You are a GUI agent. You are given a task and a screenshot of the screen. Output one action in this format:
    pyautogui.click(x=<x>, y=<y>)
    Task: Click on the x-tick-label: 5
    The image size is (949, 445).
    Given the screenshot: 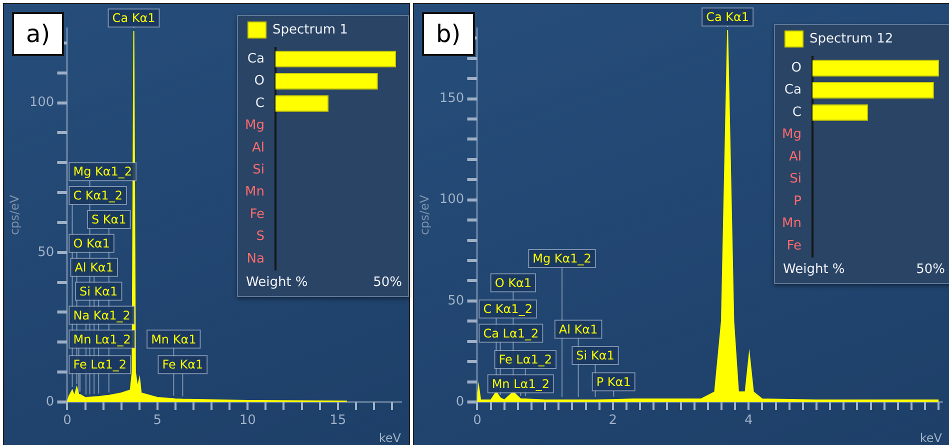 What is the action you would take?
    pyautogui.click(x=157, y=420)
    